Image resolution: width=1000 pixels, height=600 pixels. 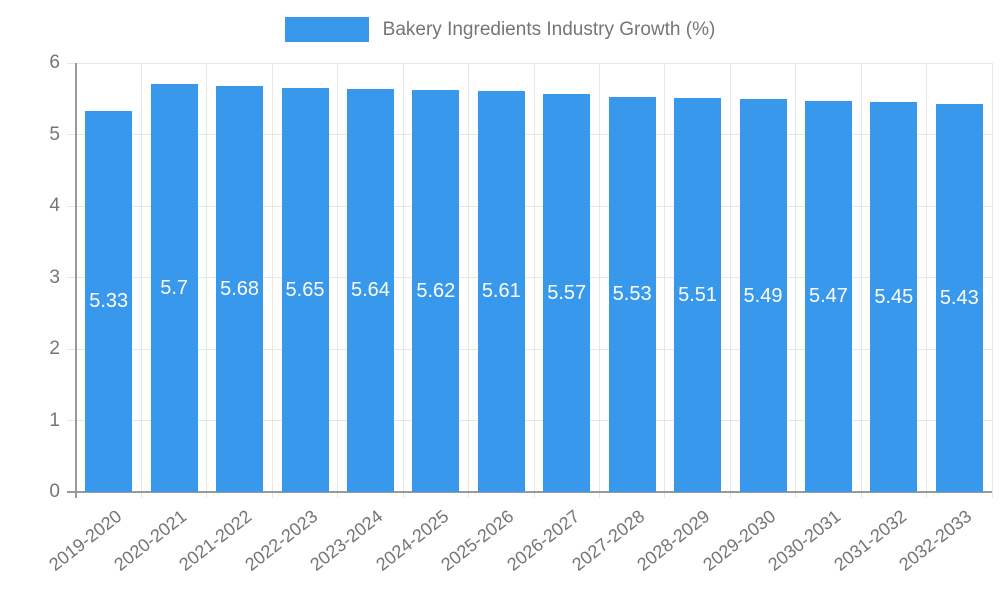 I want to click on legend-label: Bakery Ingredients Industry Growth (%), so click(x=549, y=29).